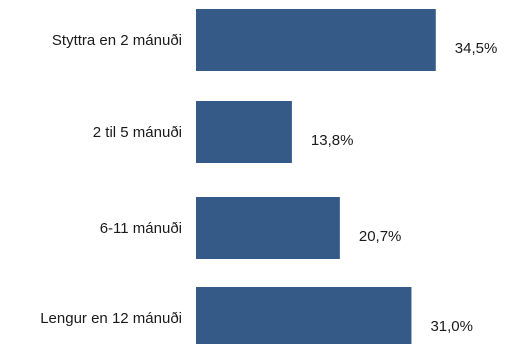  What do you see at coordinates (476, 48) in the screenshot?
I see `value-label: 34,5%` at bounding box center [476, 48].